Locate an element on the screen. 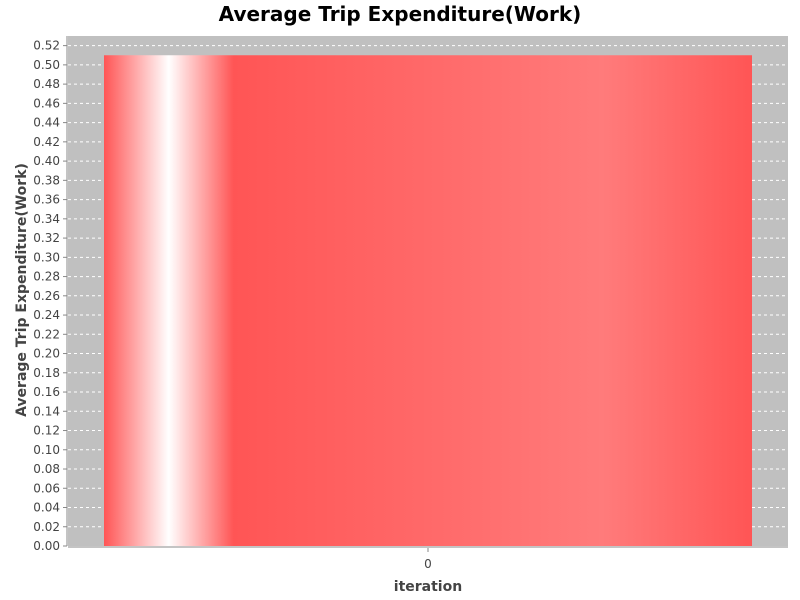 The height and width of the screenshot is (600, 800). y-tick-label: 0.22 is located at coordinates (46, 334).